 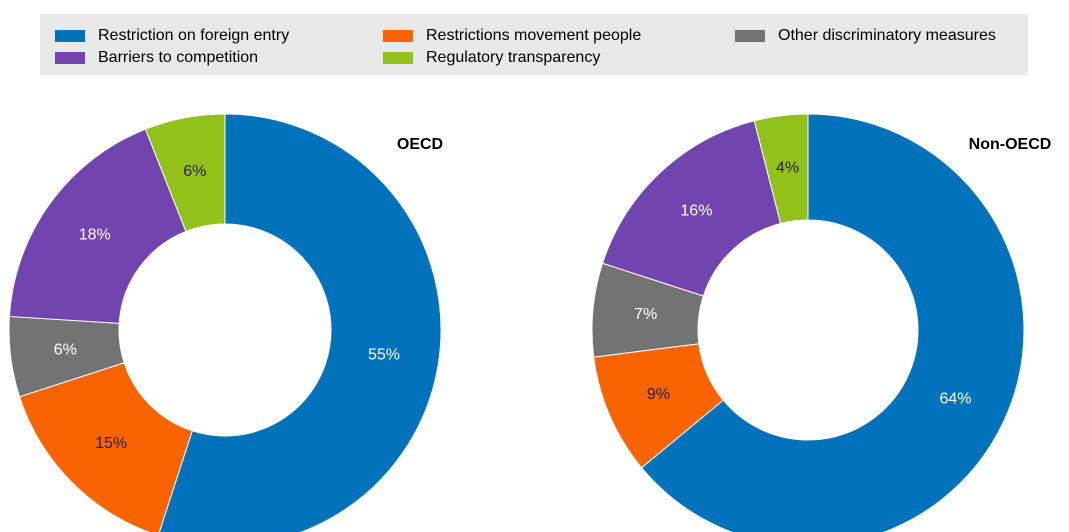 I want to click on legend-label: Restrictions movement people, so click(x=533, y=35).